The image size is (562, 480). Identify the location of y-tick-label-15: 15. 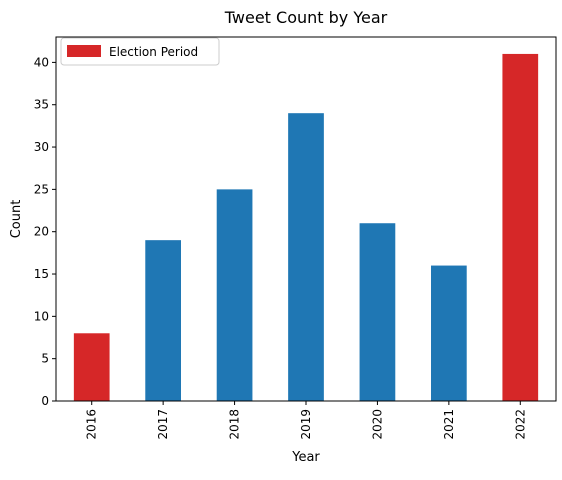
(41, 274).